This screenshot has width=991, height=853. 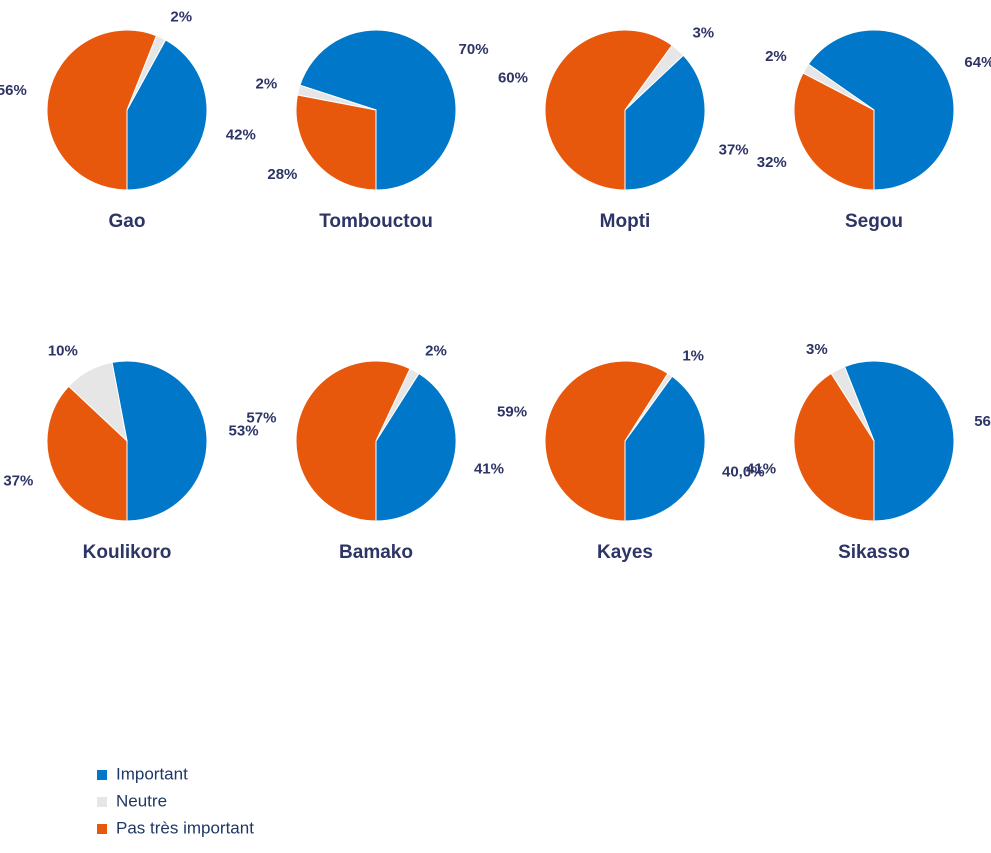 I want to click on data-label: 42%, so click(x=241, y=134).